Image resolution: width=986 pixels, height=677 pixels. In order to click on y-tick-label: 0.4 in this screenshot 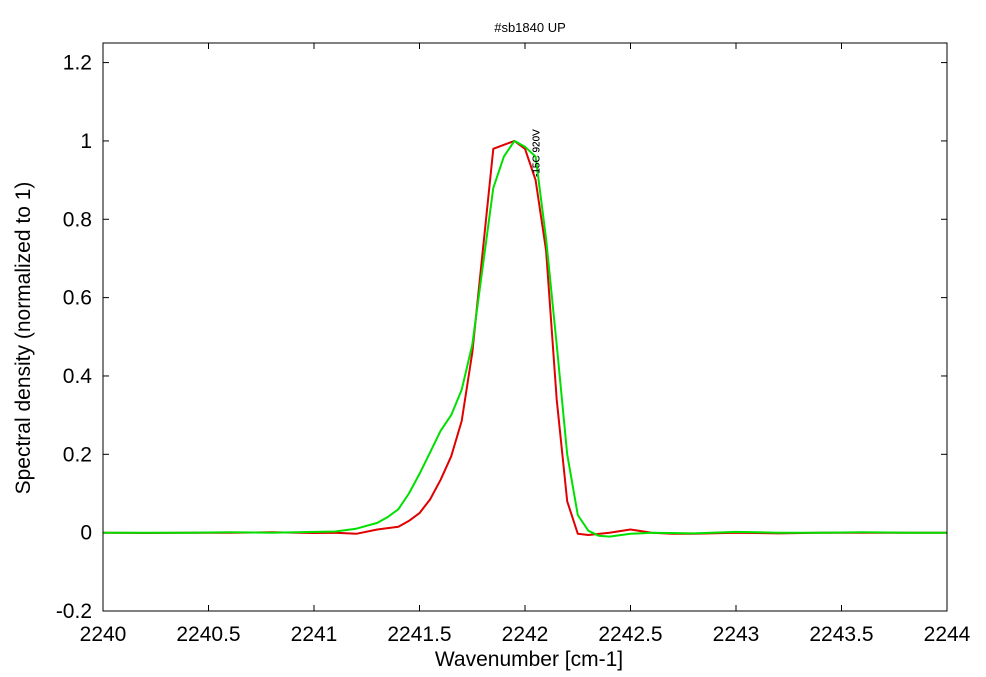, I will do `click(78, 376)`.